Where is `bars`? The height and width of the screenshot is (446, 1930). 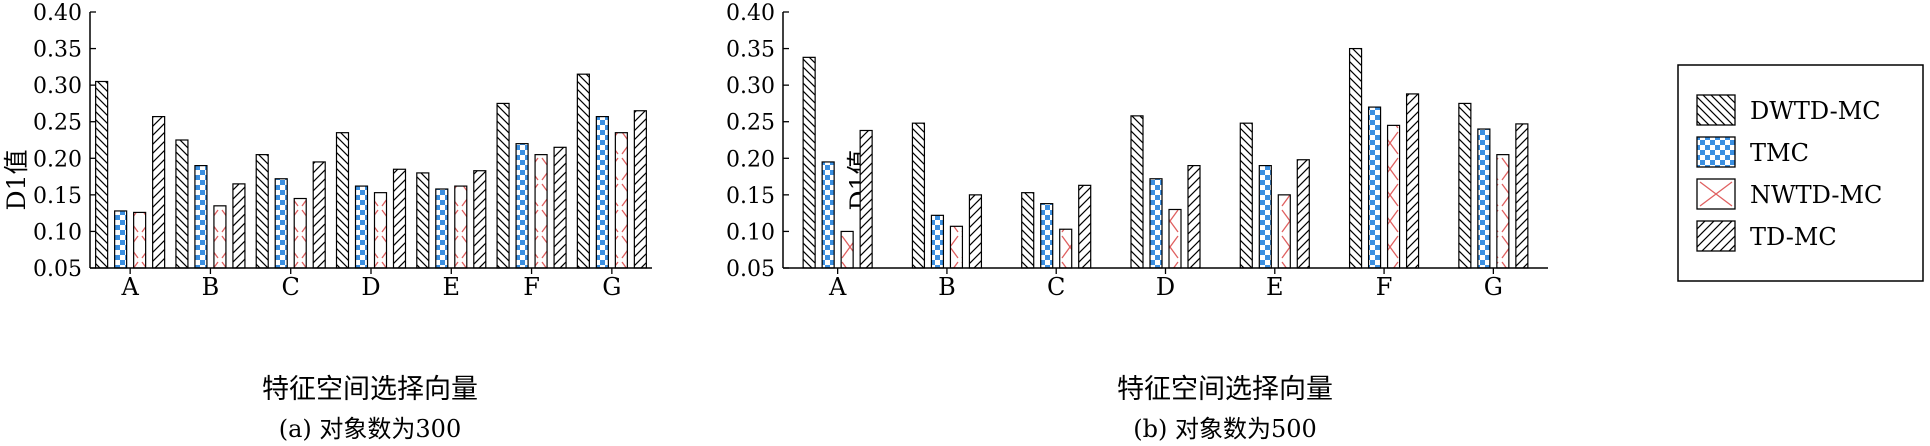
bars is located at coordinates (371, 171).